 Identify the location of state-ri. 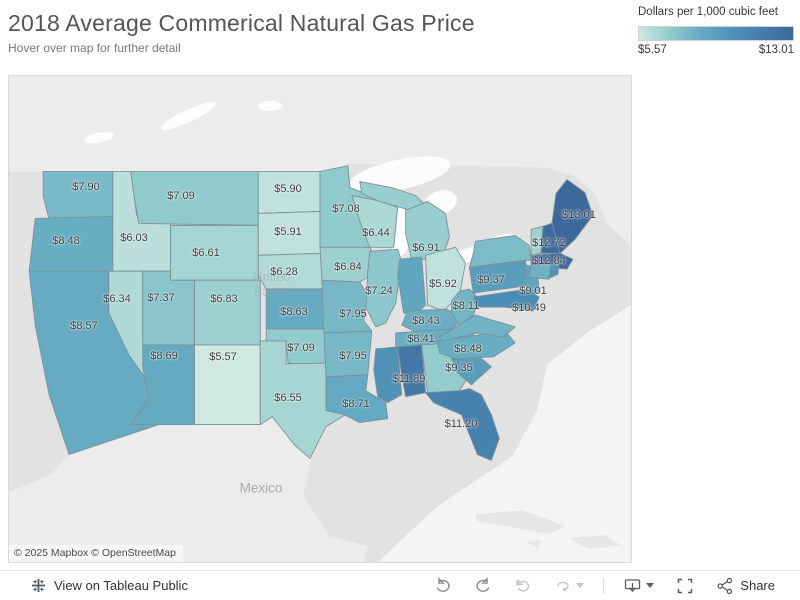
(554, 270).